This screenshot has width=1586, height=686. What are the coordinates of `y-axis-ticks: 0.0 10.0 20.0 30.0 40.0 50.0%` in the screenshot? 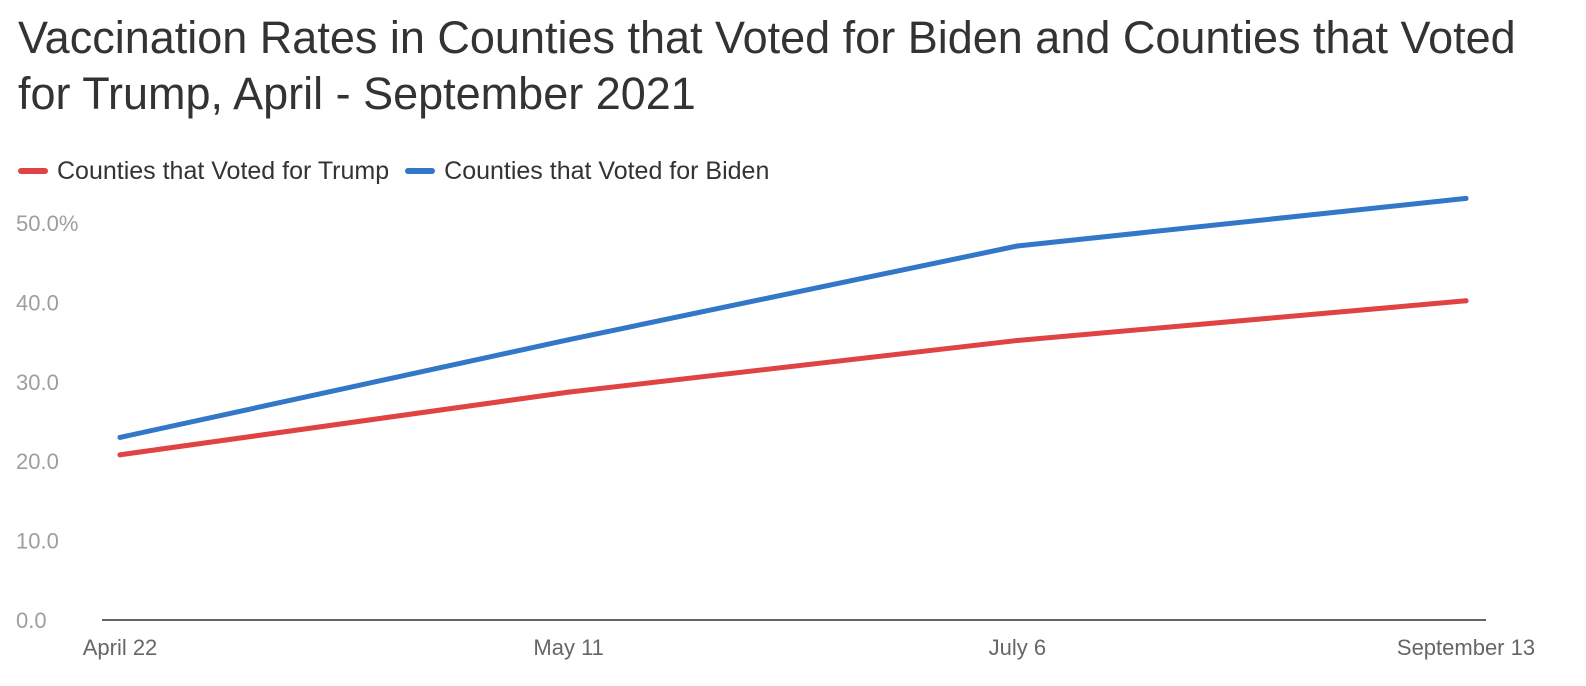 It's located at (47, 422).